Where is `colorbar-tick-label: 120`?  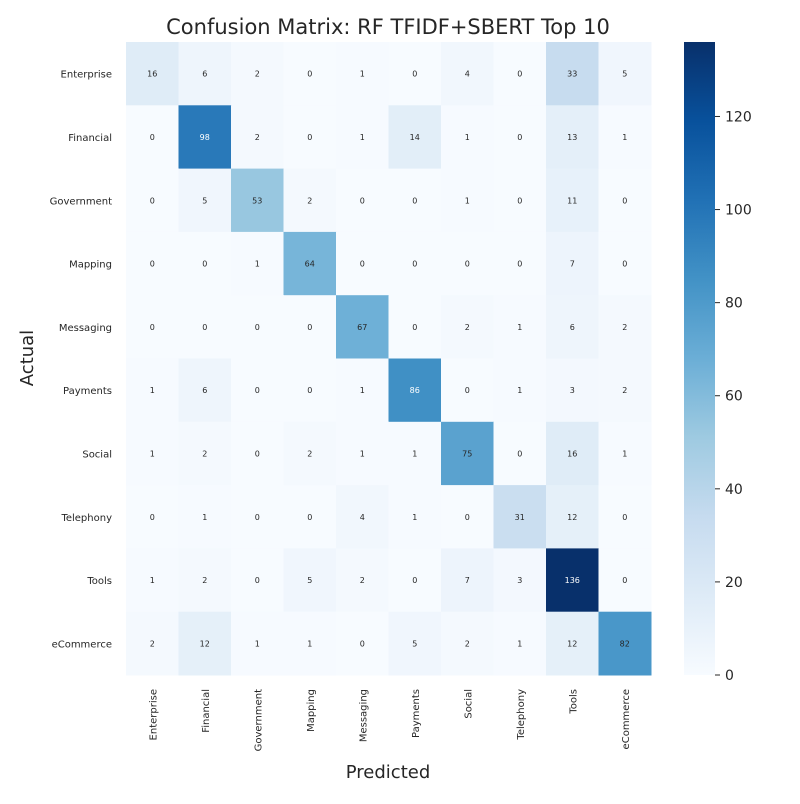
colorbar-tick-label: 120 is located at coordinates (738, 117).